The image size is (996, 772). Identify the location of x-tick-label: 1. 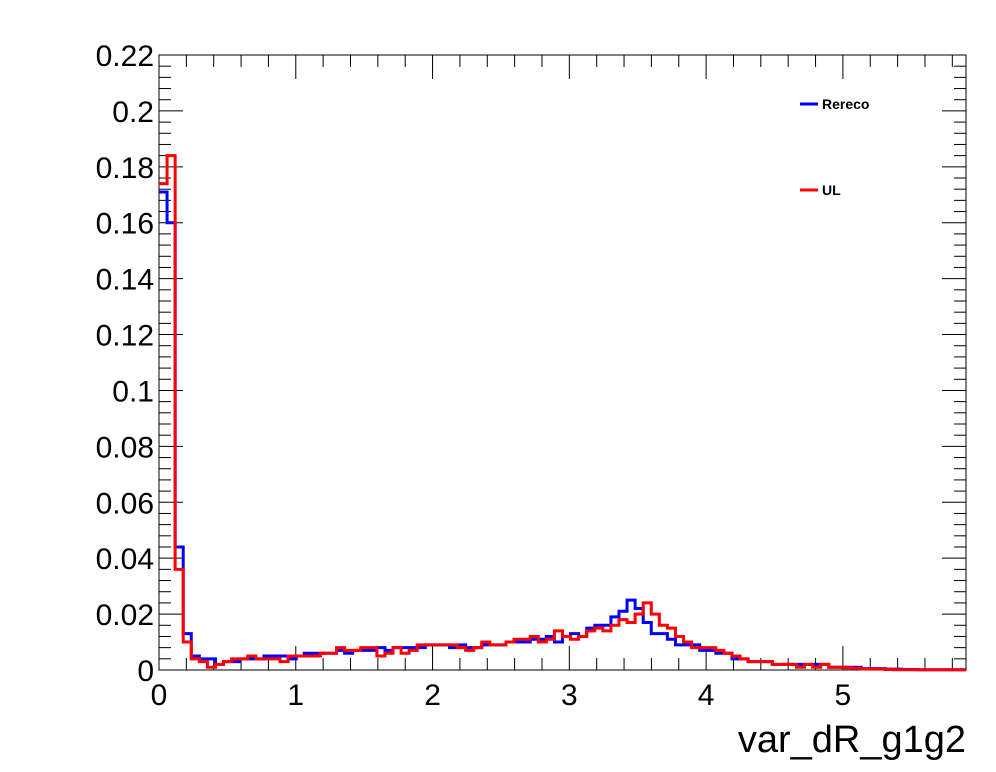
(295, 695).